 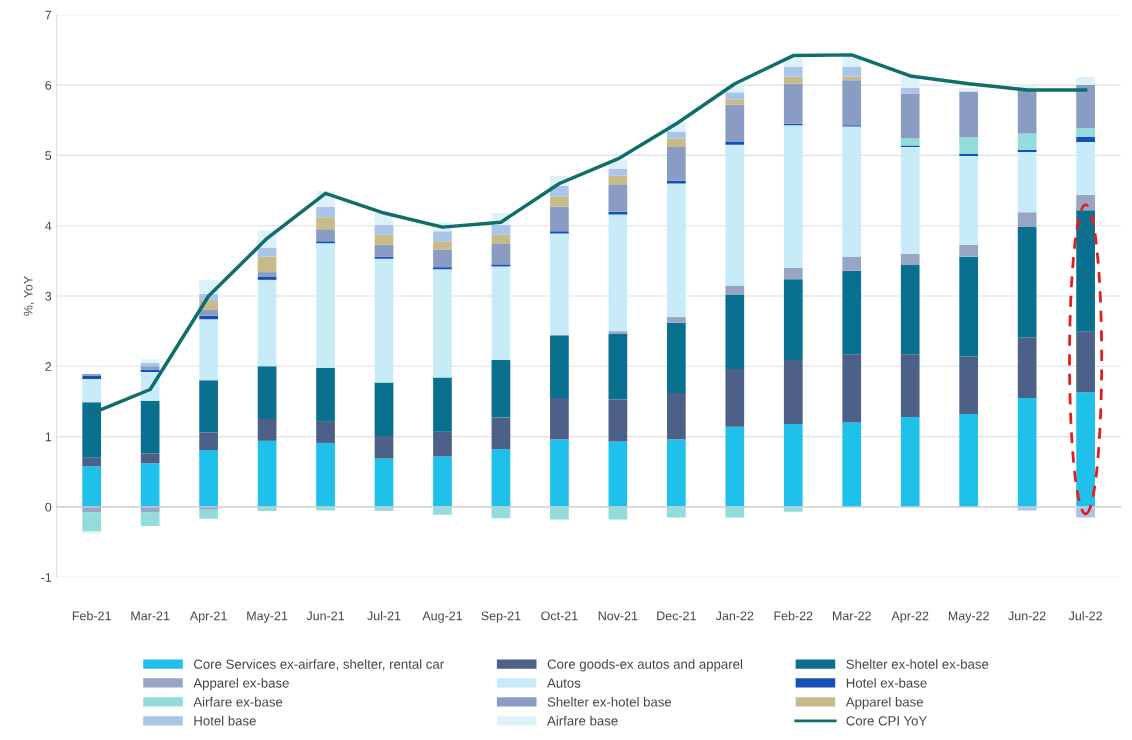 I want to click on x-tick-label: Nov-21, so click(x=618, y=616).